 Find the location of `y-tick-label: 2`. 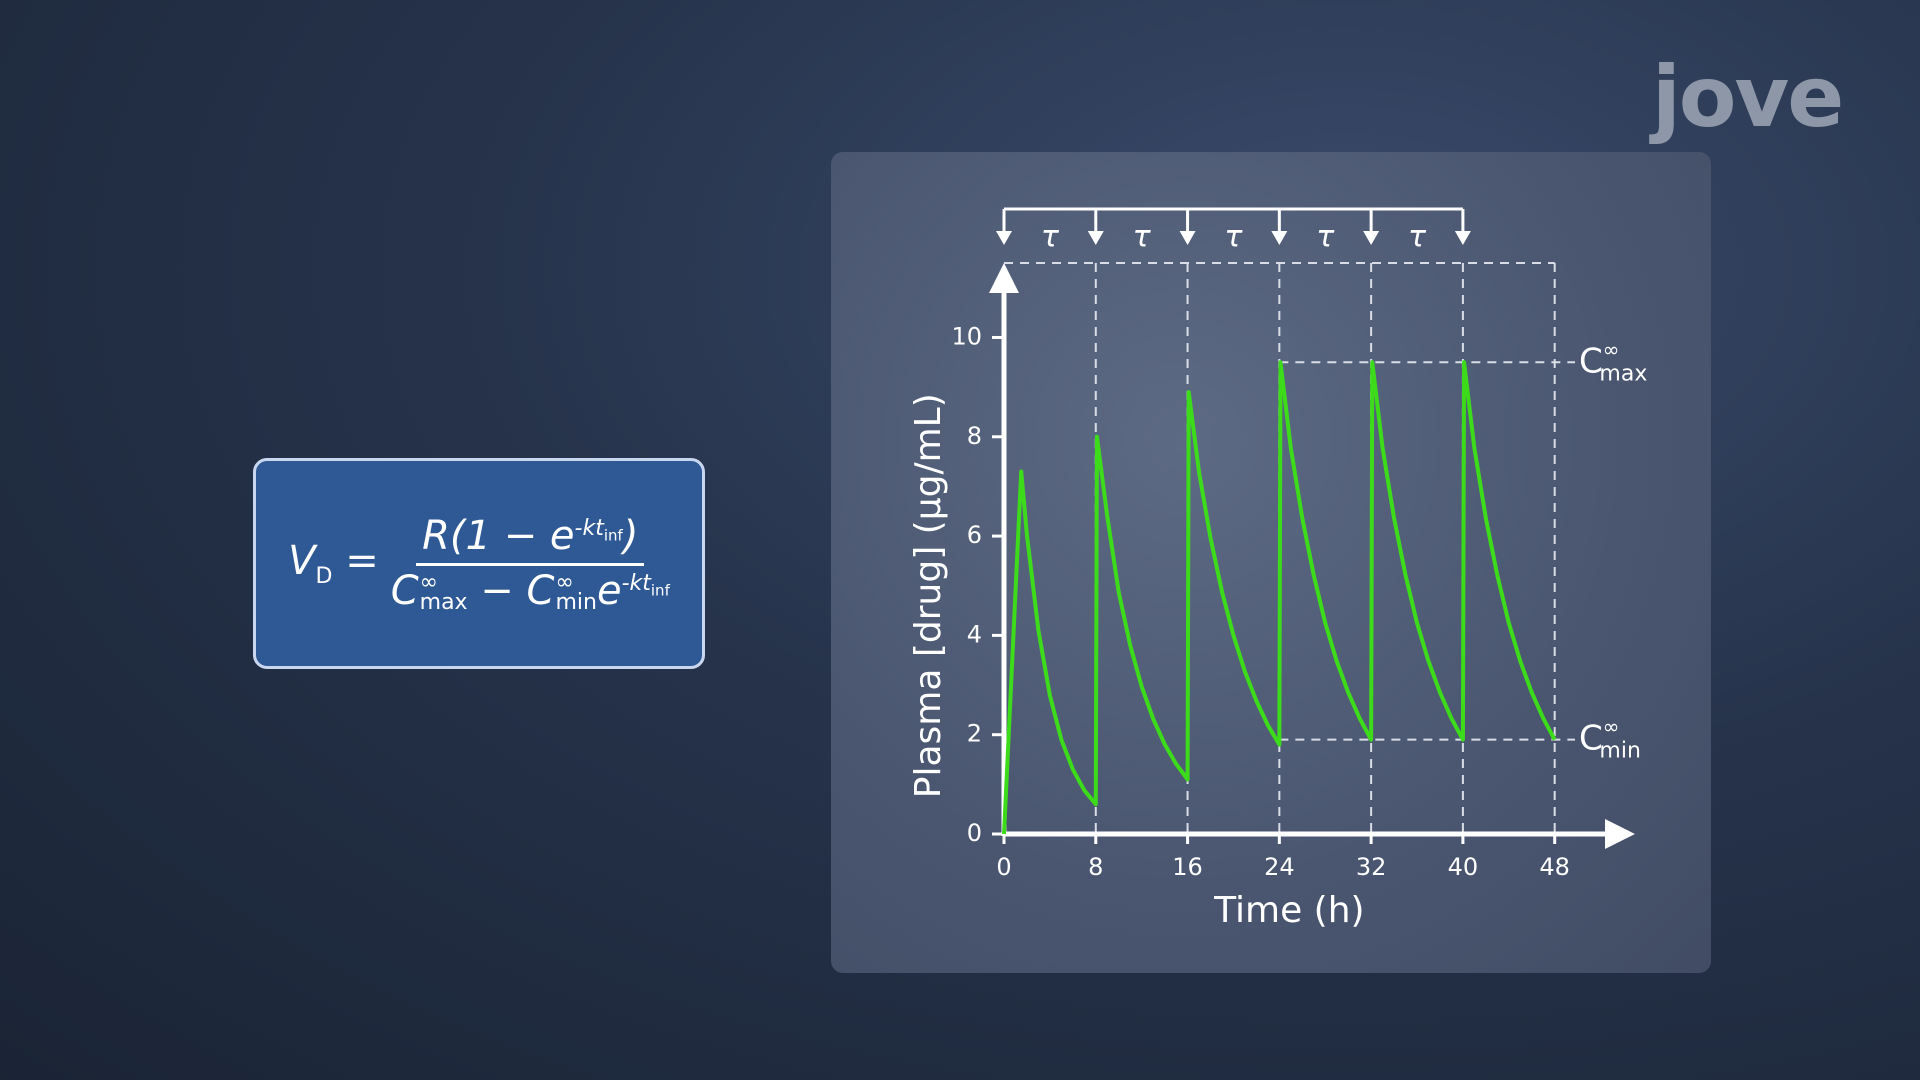

y-tick-label: 2 is located at coordinates (974, 734).